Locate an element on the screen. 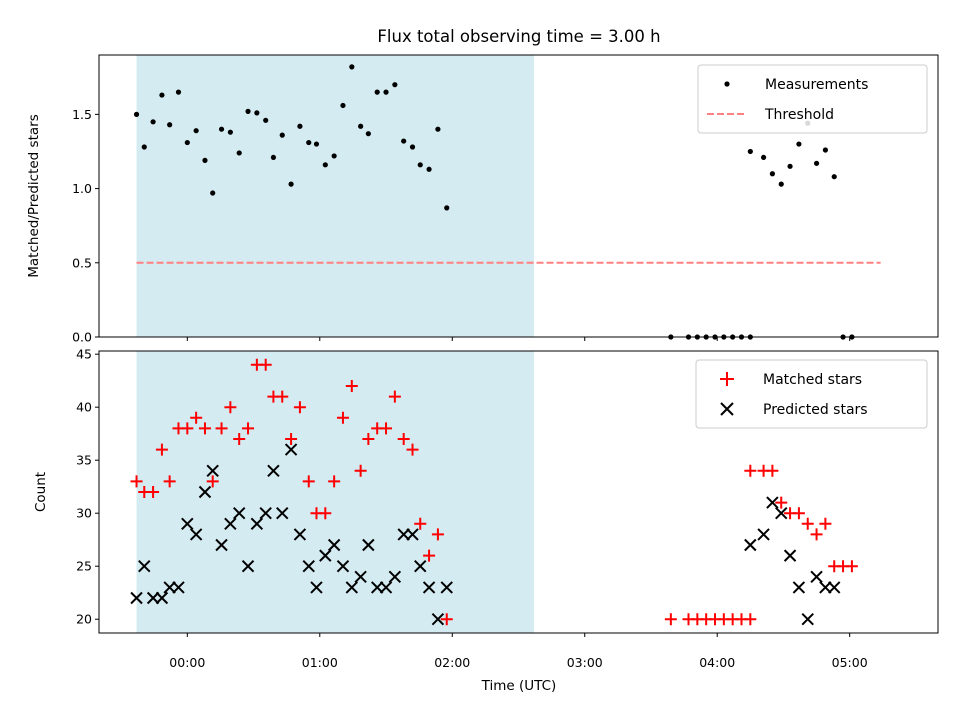 The width and height of the screenshot is (960, 720). legend-measurements-label: Measurements is located at coordinates (816, 85).